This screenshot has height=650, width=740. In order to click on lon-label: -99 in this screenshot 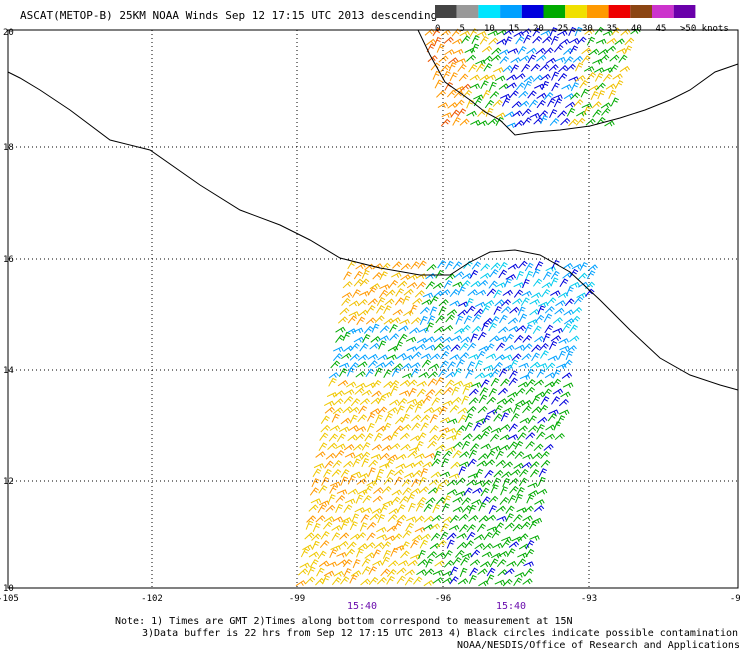, I will do `click(297, 599)`.